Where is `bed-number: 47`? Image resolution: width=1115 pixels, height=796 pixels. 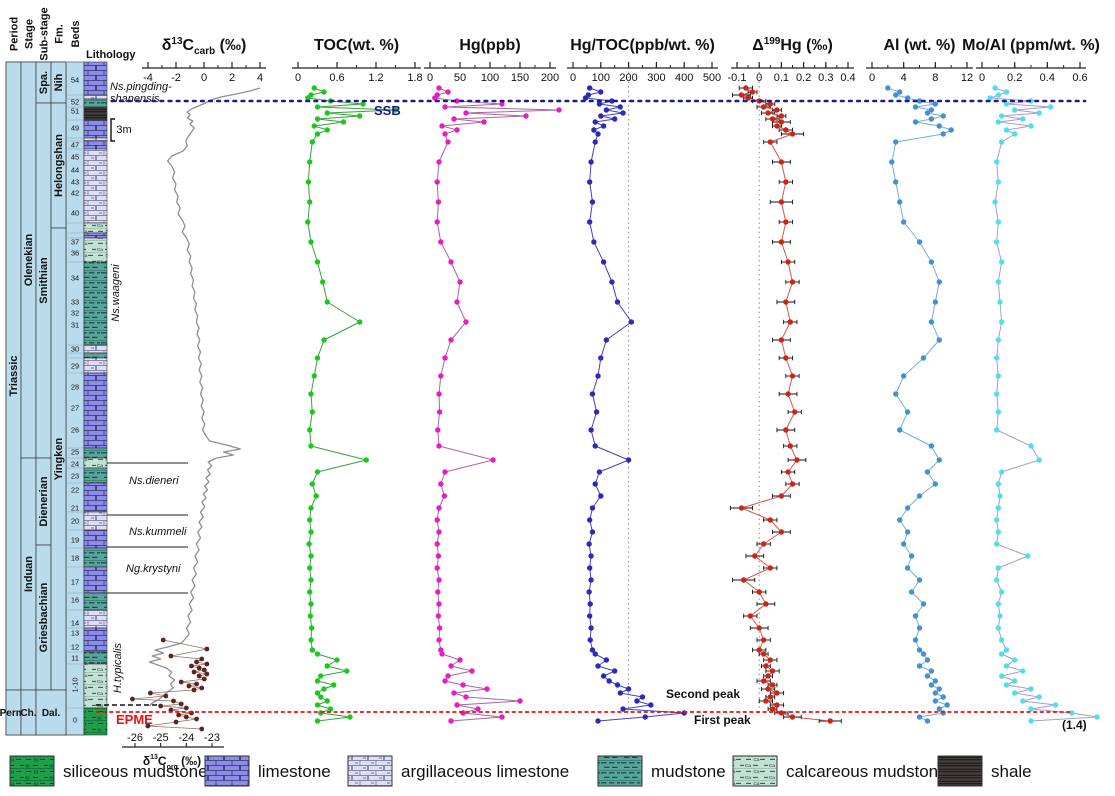 bed-number: 47 is located at coordinates (75, 145).